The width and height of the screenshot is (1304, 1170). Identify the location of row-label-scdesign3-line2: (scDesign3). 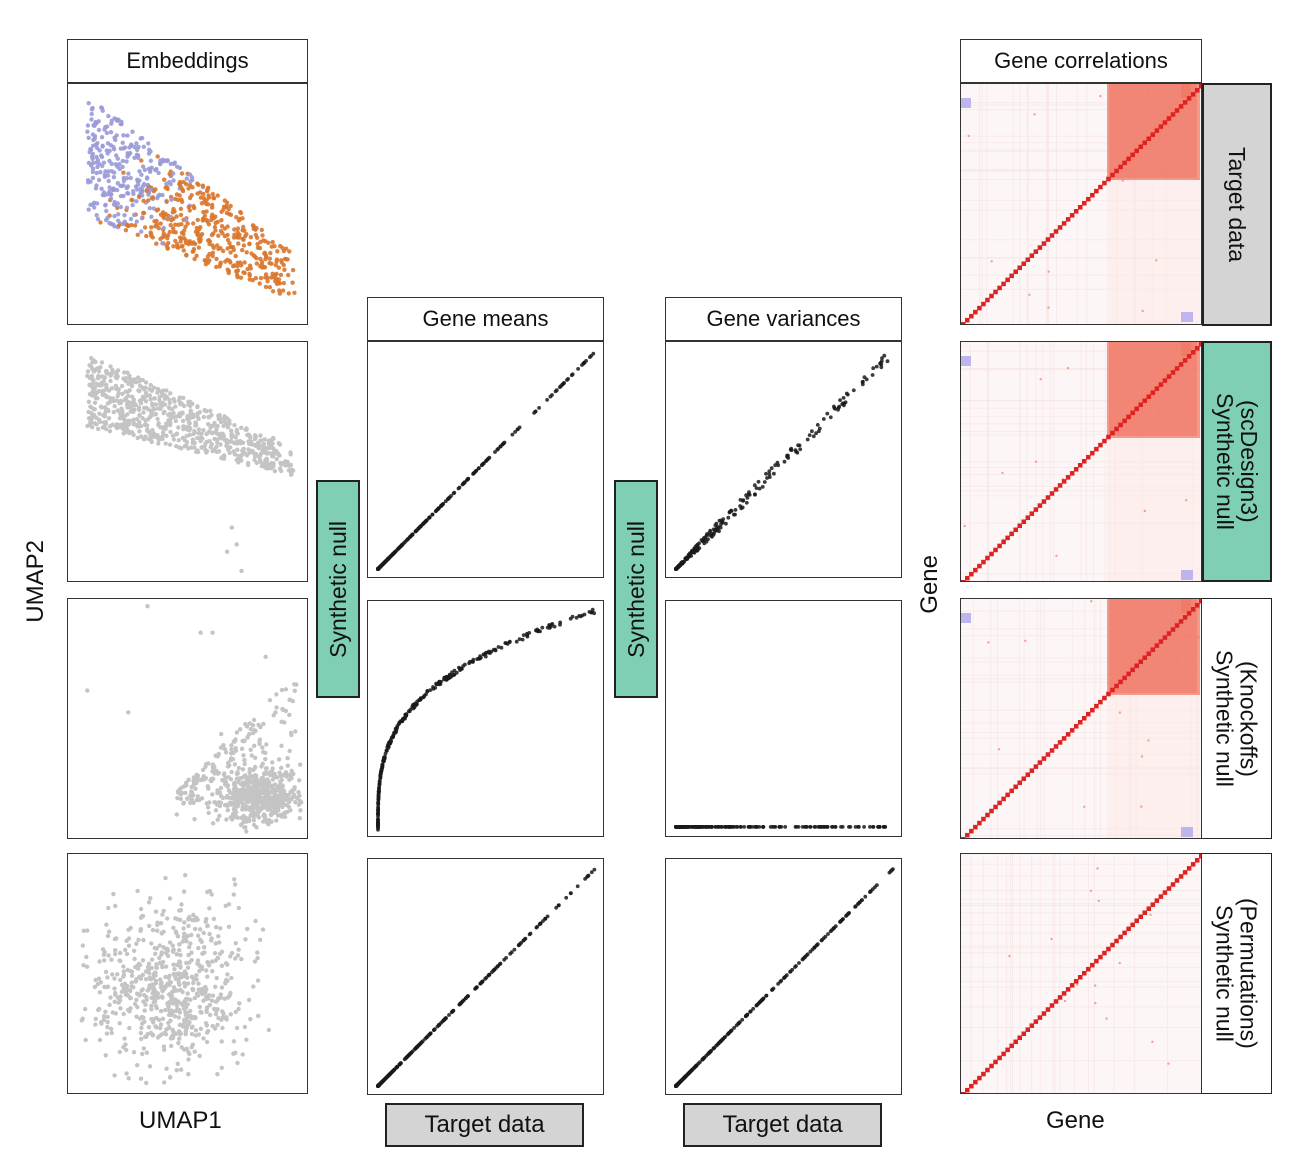
(1249, 461).